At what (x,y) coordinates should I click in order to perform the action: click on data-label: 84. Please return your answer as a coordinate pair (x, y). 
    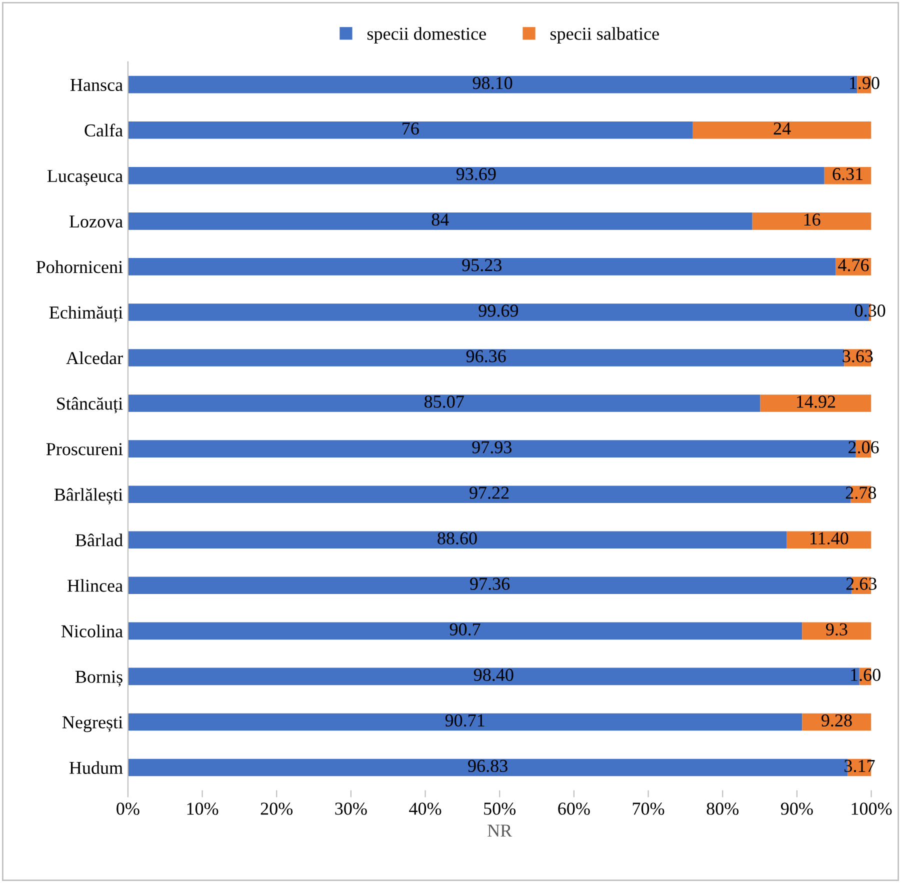
    Looking at the image, I should click on (440, 220).